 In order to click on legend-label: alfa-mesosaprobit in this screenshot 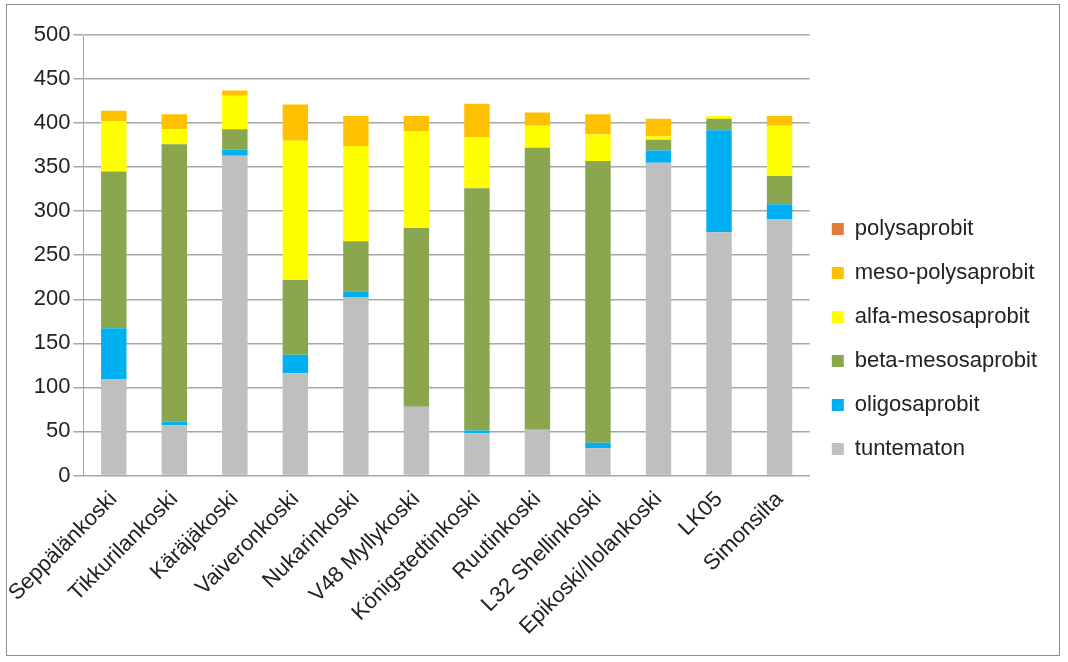, I will do `click(942, 316)`.